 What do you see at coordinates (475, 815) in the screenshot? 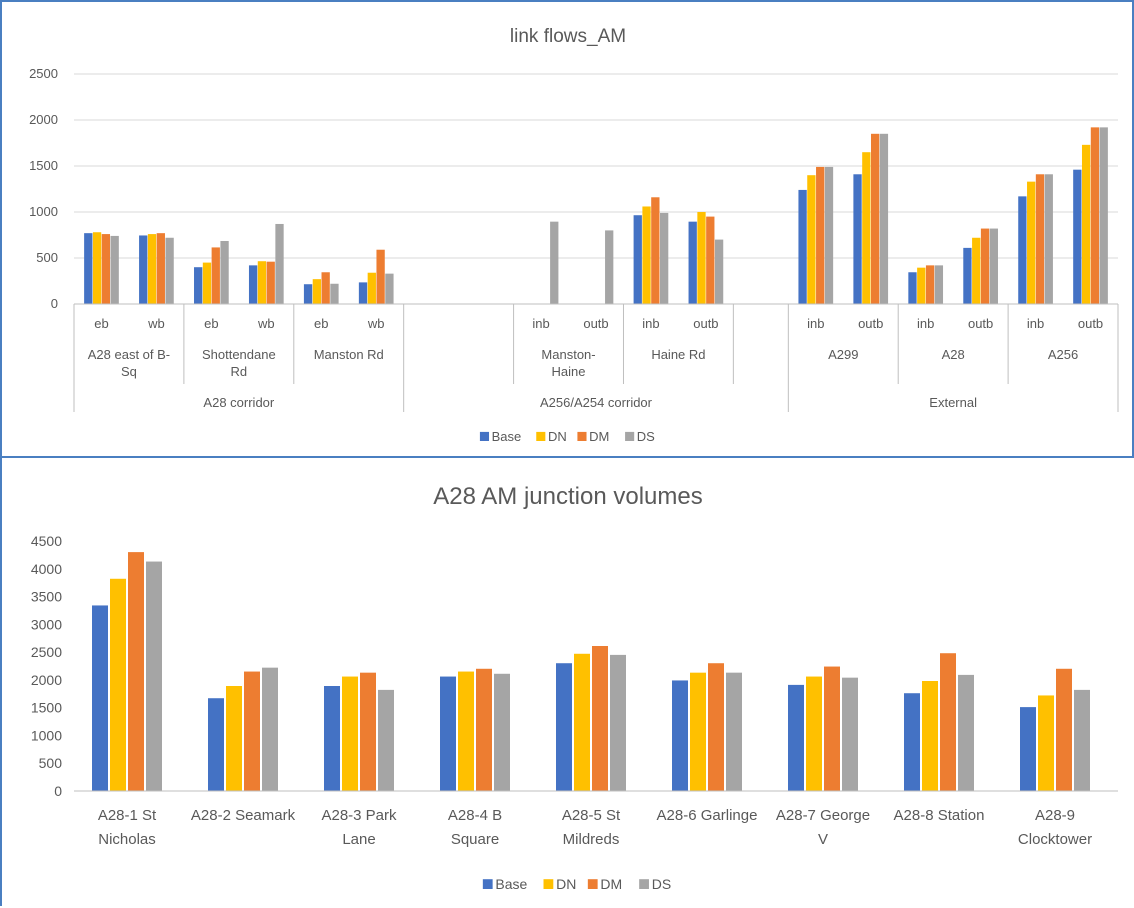
I see `x-tick-label: A28-4 B` at bounding box center [475, 815].